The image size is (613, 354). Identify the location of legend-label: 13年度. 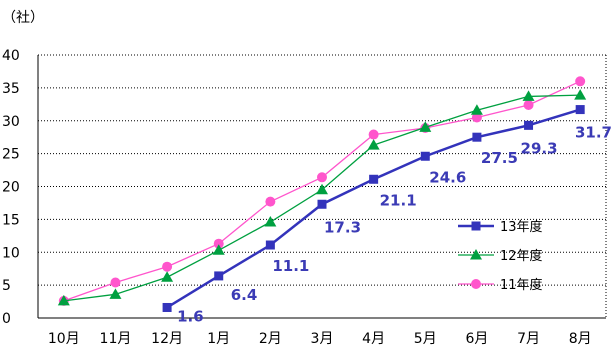
(521, 227).